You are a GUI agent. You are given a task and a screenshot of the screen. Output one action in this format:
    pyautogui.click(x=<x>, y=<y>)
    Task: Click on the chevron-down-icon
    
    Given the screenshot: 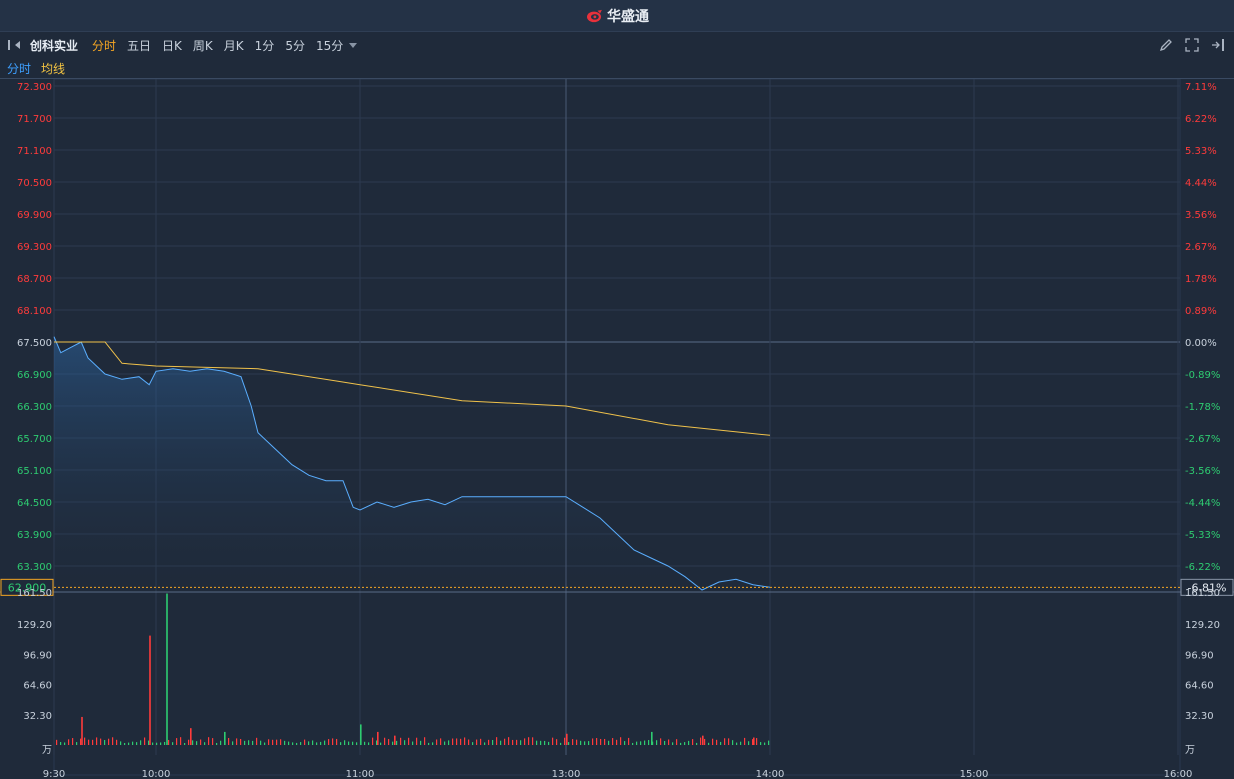 What is the action you would take?
    pyautogui.click(x=353, y=45)
    